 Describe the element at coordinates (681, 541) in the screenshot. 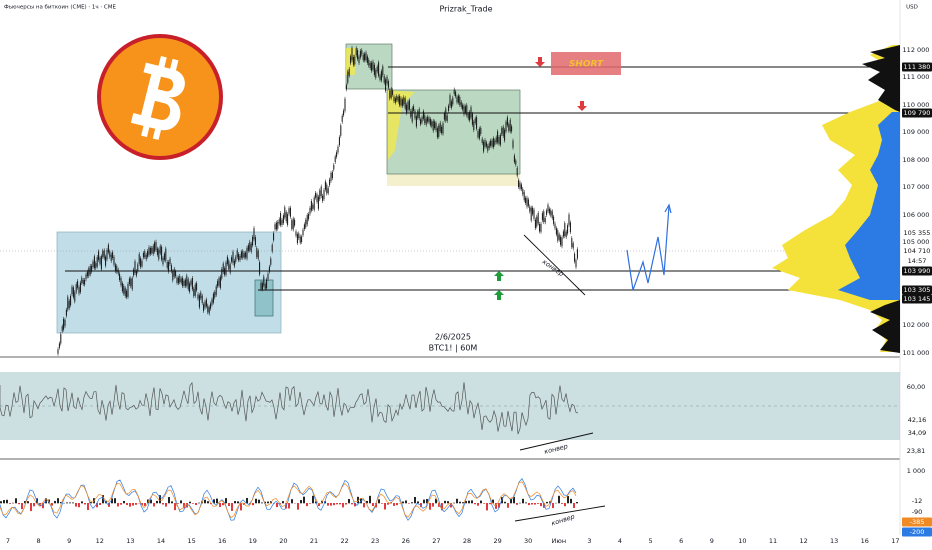

I see `x-tick-label: 6` at that location.